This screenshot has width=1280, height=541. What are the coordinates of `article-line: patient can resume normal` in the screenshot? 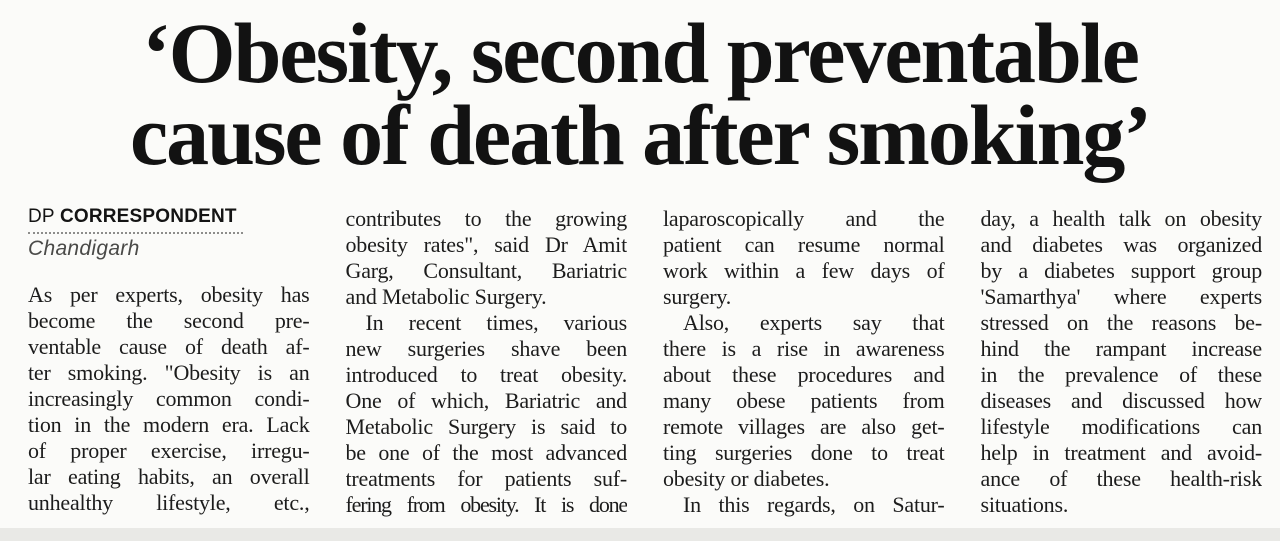 It's located at (804, 244).